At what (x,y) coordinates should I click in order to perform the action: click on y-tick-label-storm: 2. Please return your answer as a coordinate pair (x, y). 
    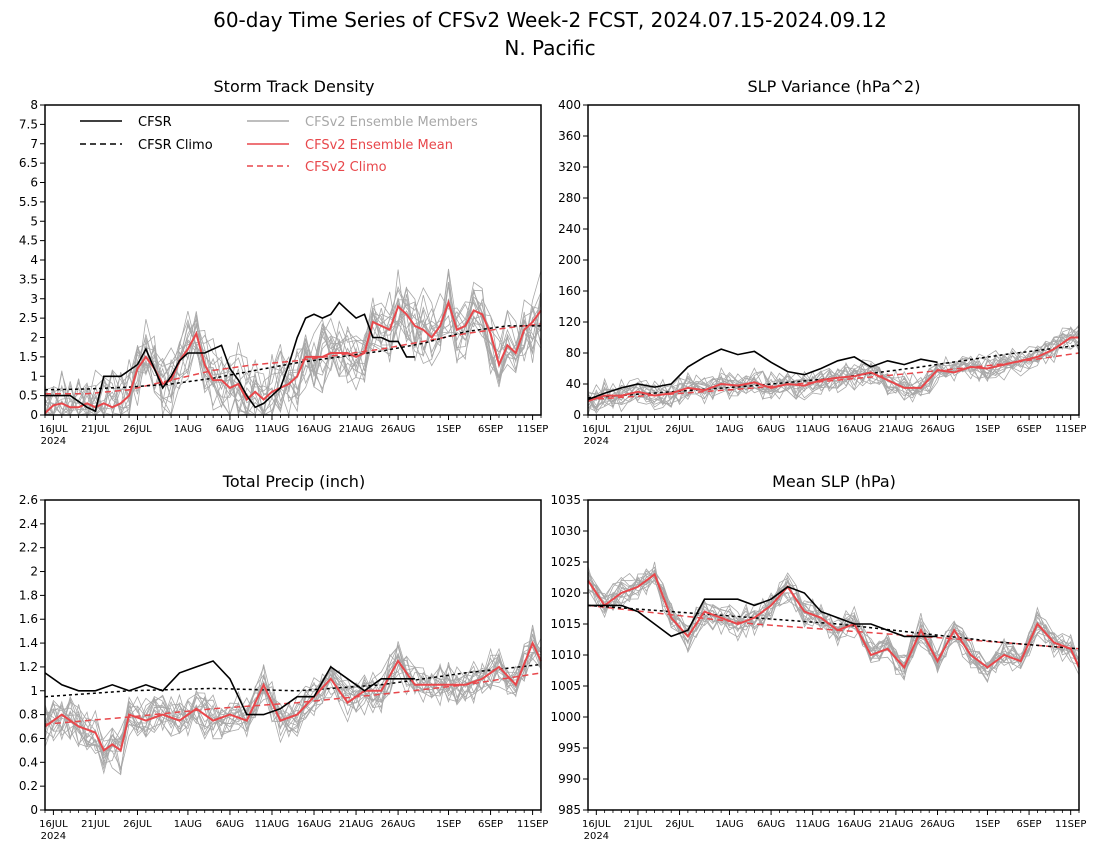
    Looking at the image, I should click on (34, 338).